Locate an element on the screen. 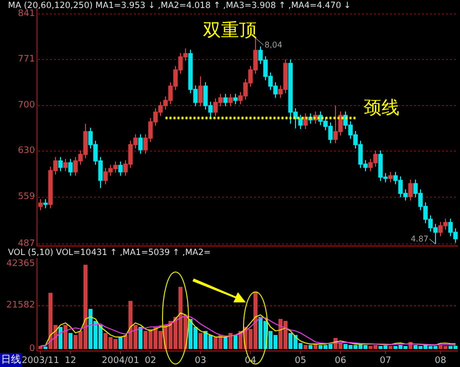  y-tick-label: 559 is located at coordinates (27, 197).